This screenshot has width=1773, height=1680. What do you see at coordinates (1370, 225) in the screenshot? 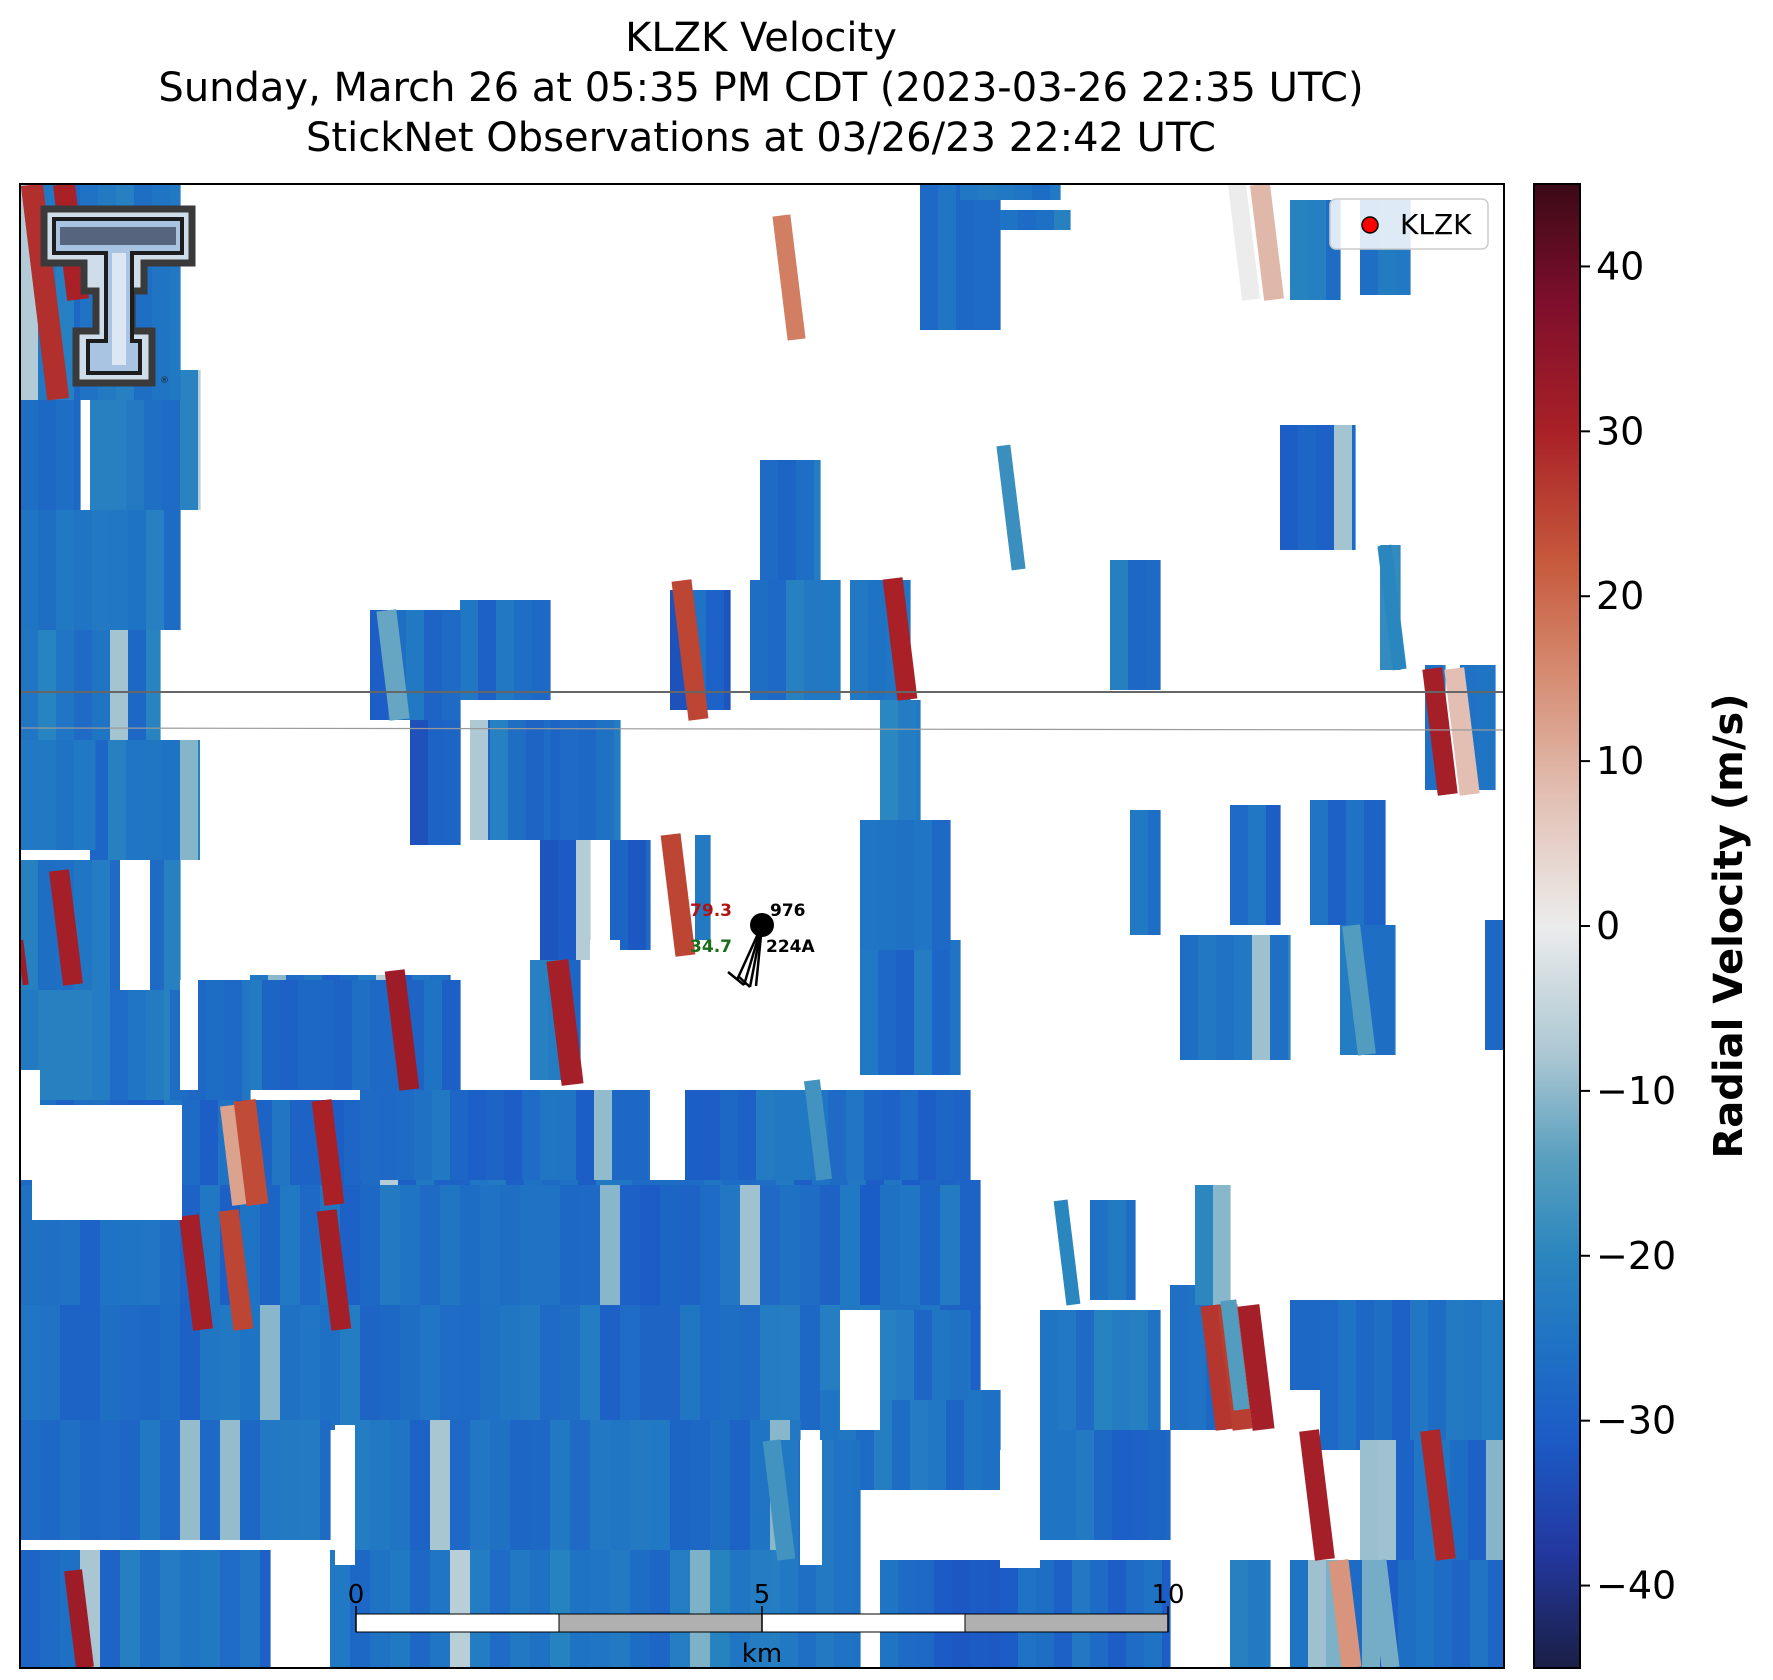
I see `legend-marker-icon` at bounding box center [1370, 225].